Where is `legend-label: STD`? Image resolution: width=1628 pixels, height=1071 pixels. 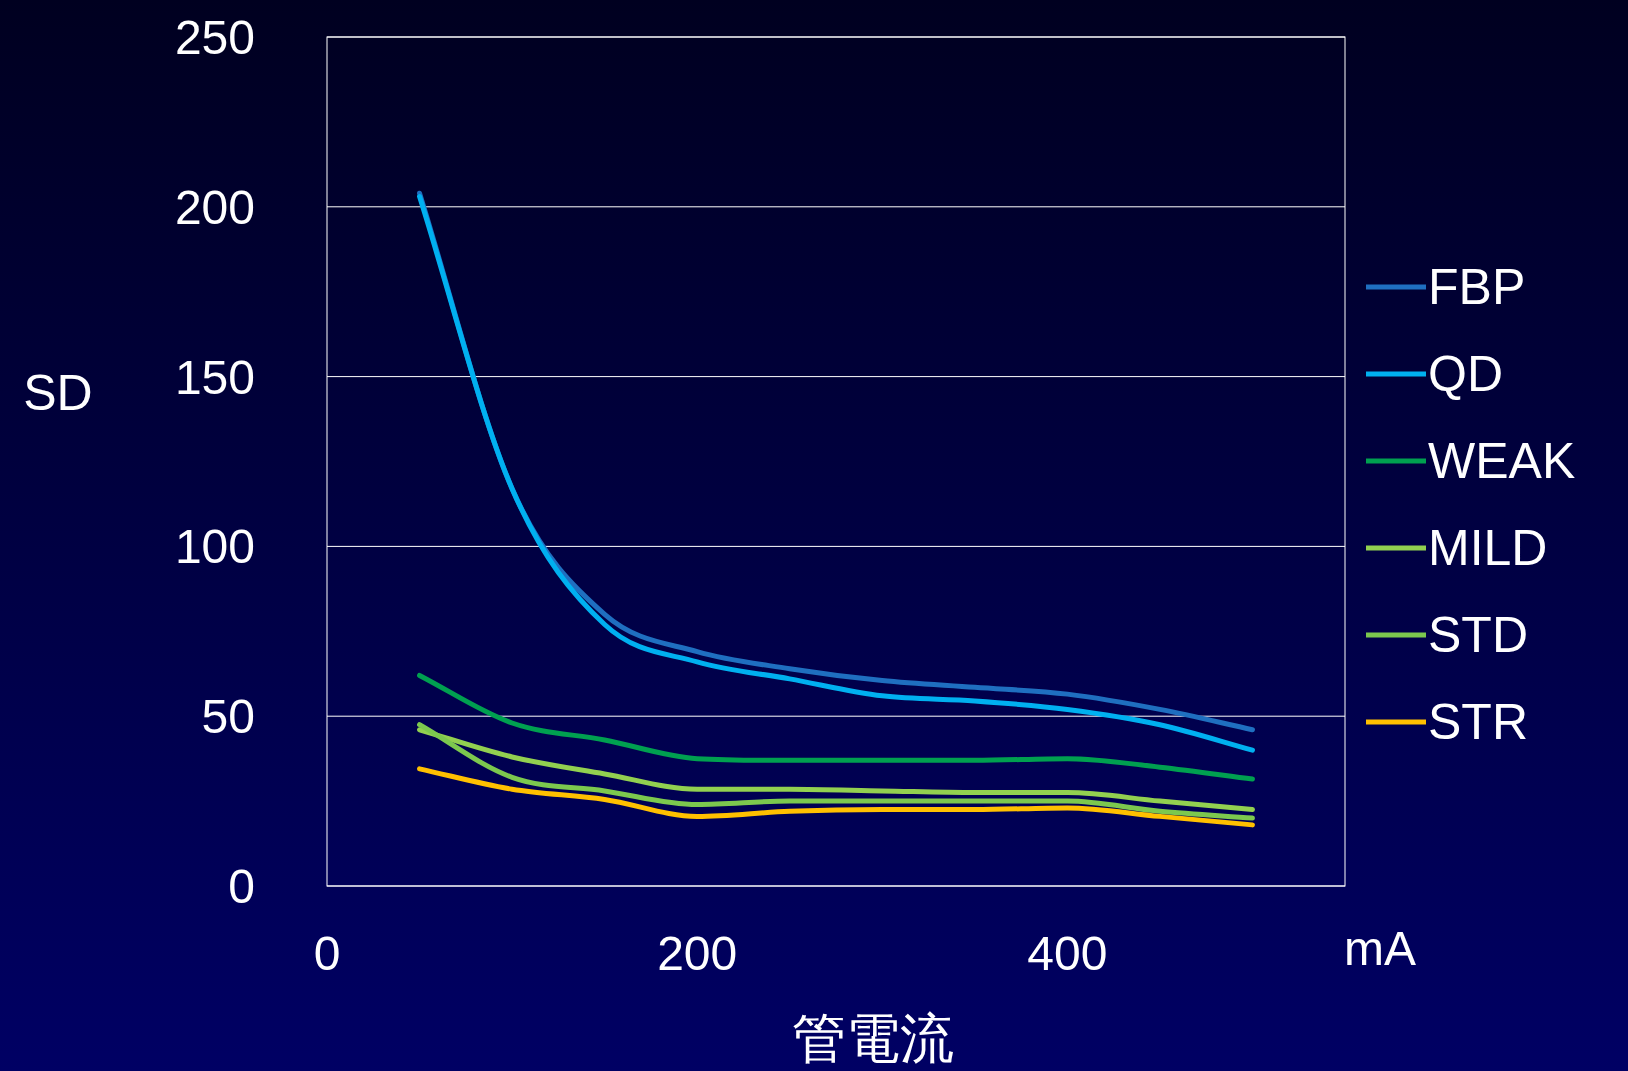 legend-label: STD is located at coordinates (1478, 635).